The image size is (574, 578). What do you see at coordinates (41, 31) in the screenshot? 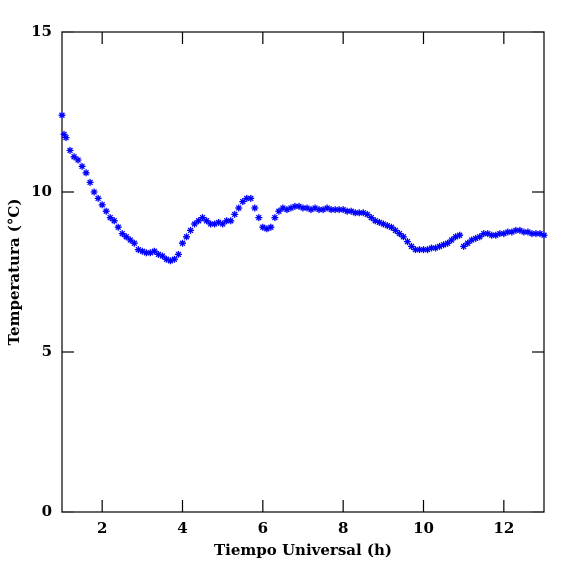
I see `y-tick-label: 15` at bounding box center [41, 31].